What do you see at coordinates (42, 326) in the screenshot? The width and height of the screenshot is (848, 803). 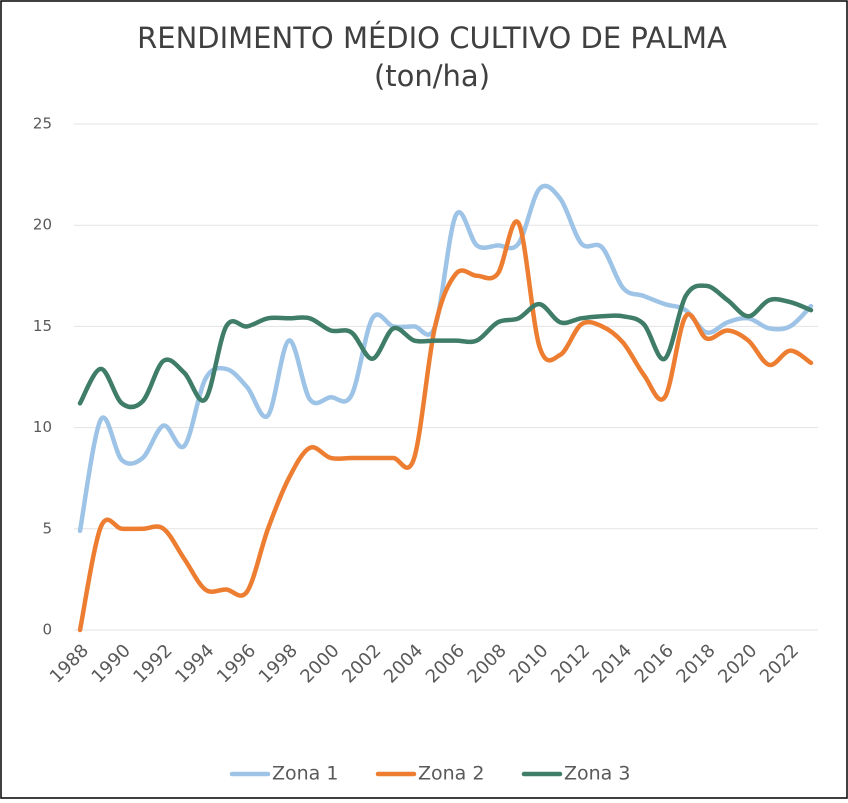 I see `y-tick-label: 15` at bounding box center [42, 326].